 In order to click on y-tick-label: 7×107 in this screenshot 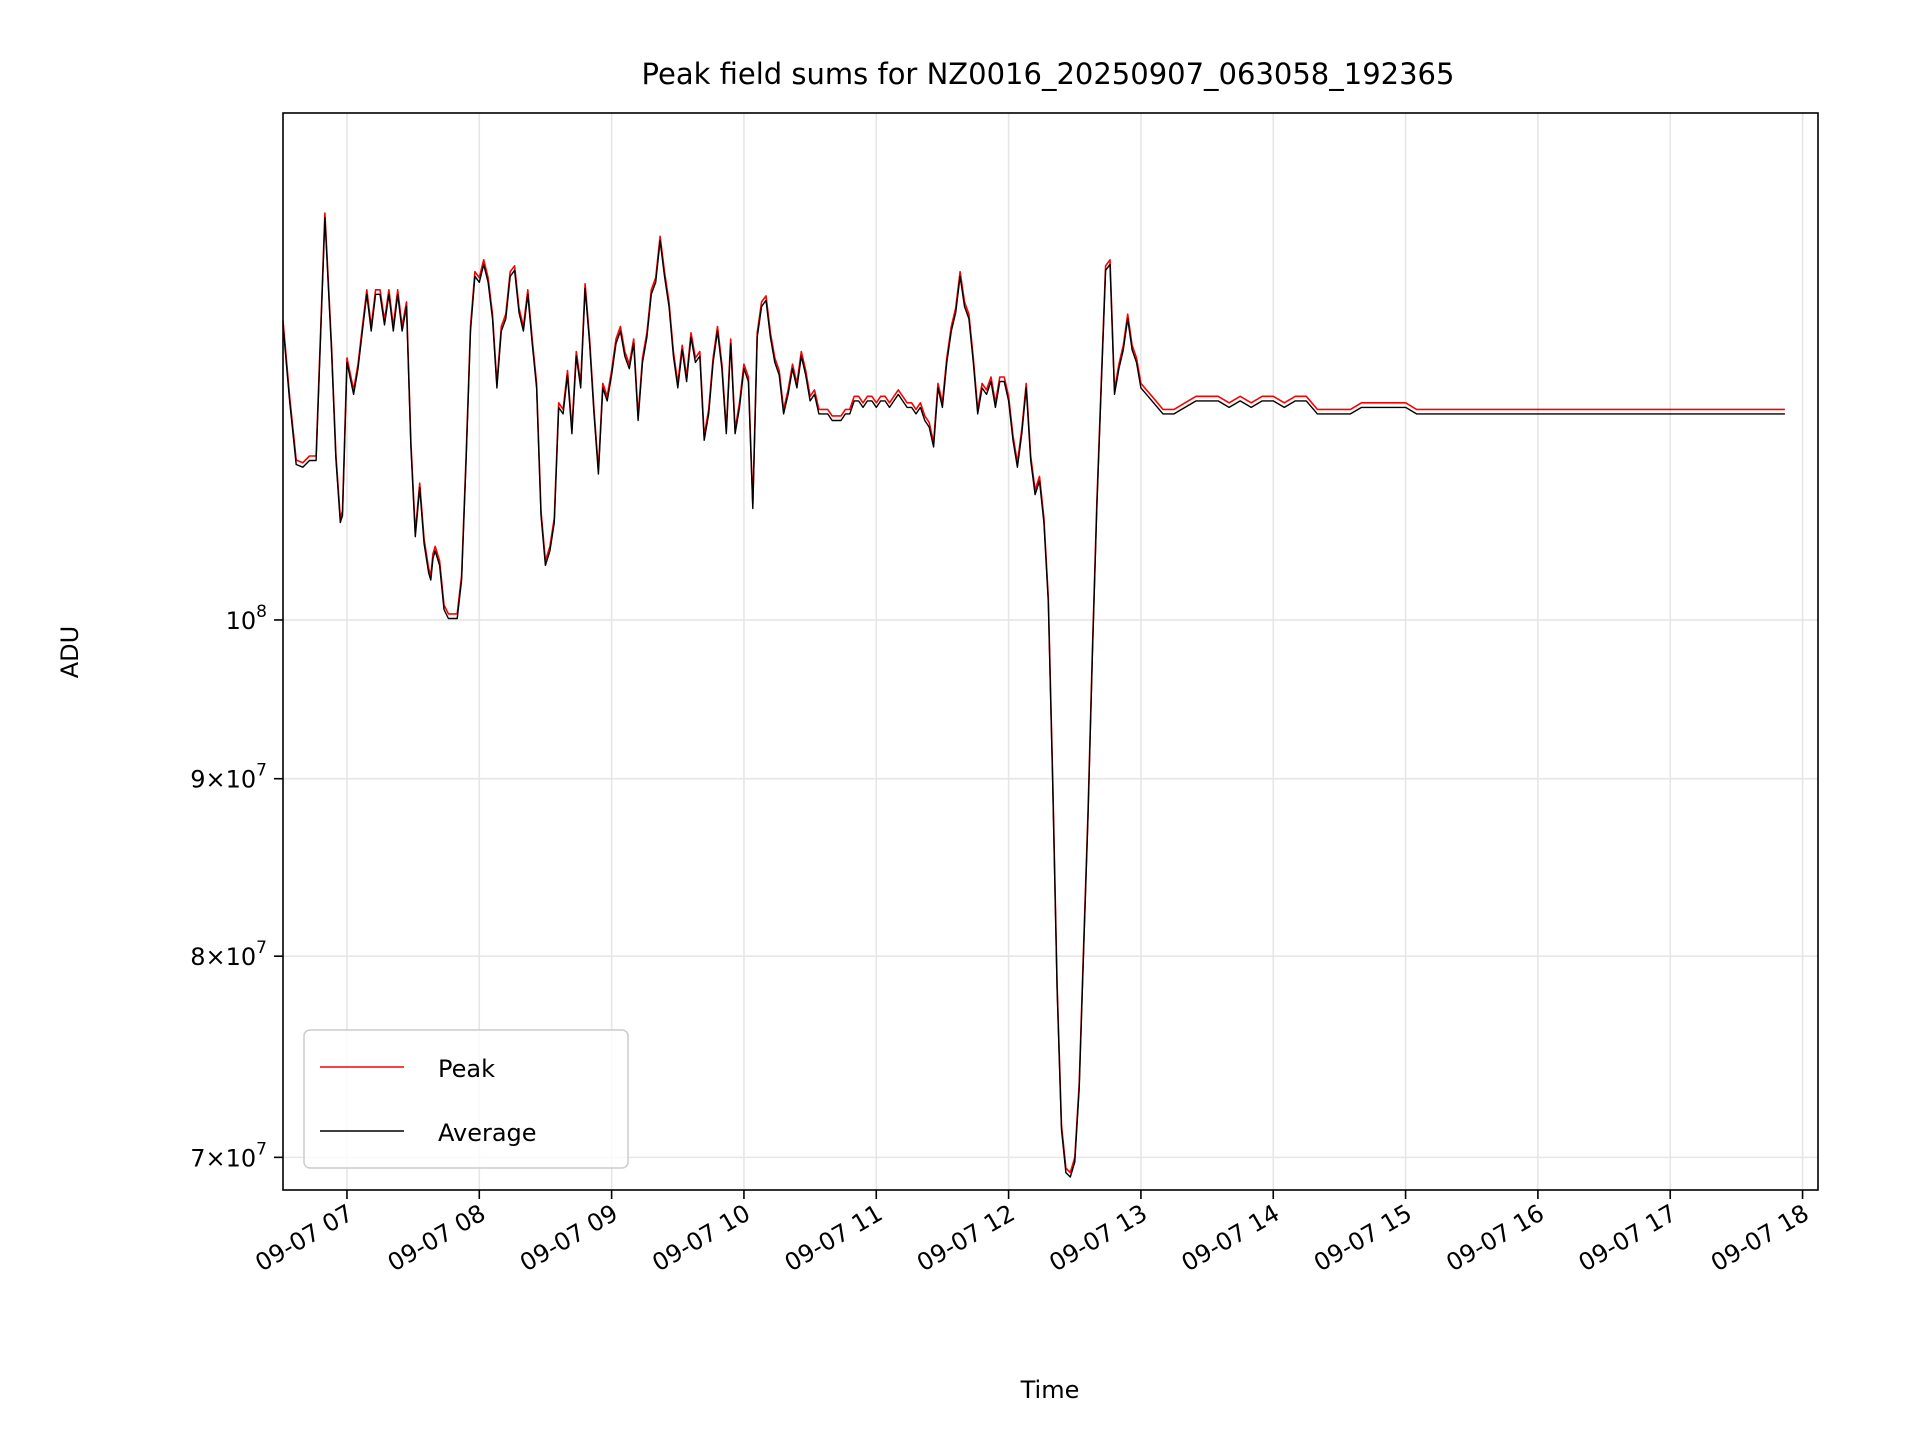, I will do `click(228, 1155)`.